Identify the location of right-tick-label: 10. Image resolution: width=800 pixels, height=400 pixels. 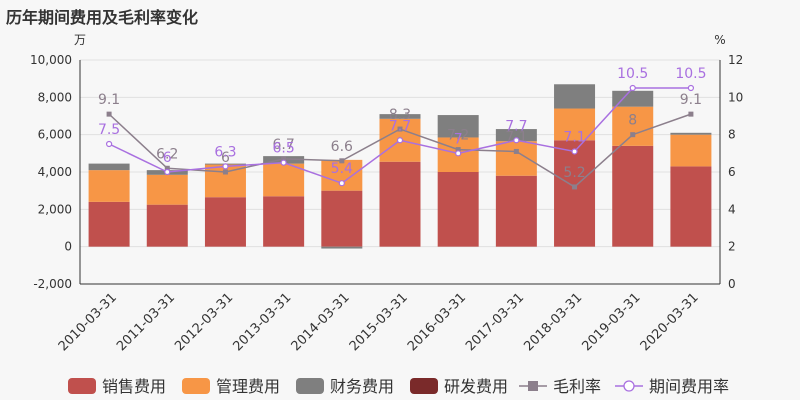
(735, 97).